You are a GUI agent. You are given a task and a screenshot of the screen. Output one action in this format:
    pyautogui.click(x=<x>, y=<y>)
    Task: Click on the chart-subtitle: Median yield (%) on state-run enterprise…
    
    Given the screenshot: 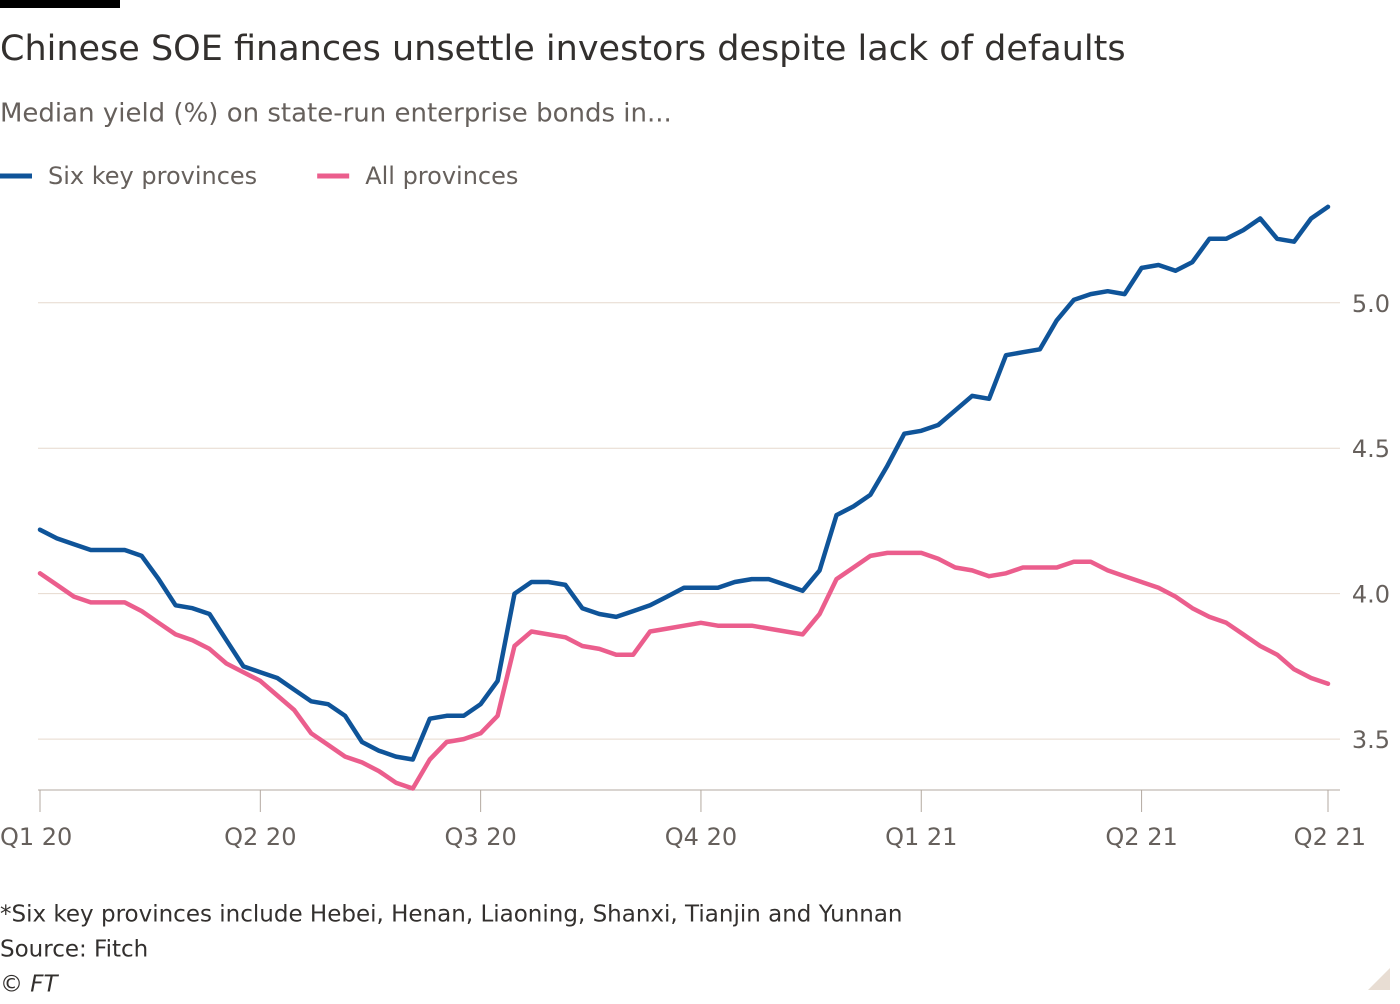 What is the action you would take?
    pyautogui.click(x=336, y=114)
    